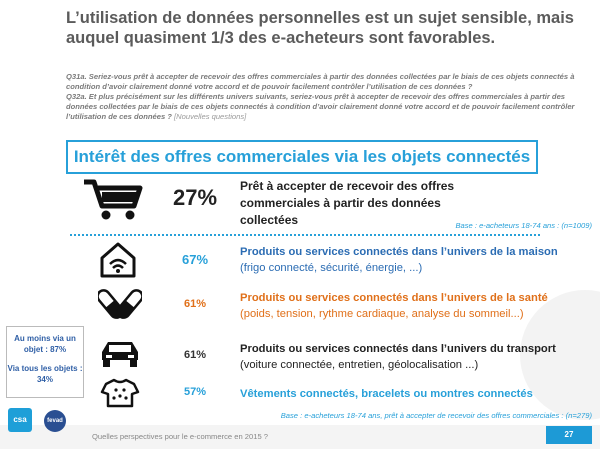  What do you see at coordinates (120, 393) in the screenshot?
I see `shirt-icon` at bounding box center [120, 393].